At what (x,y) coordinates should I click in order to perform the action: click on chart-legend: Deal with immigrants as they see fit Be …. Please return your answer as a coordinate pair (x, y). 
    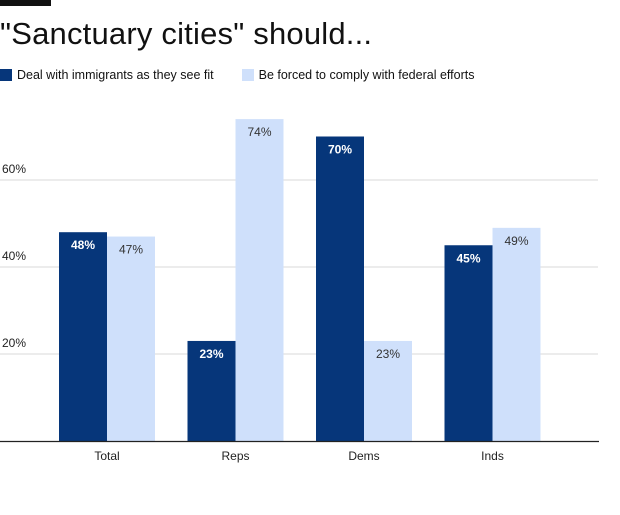
    Looking at the image, I should click on (251, 75).